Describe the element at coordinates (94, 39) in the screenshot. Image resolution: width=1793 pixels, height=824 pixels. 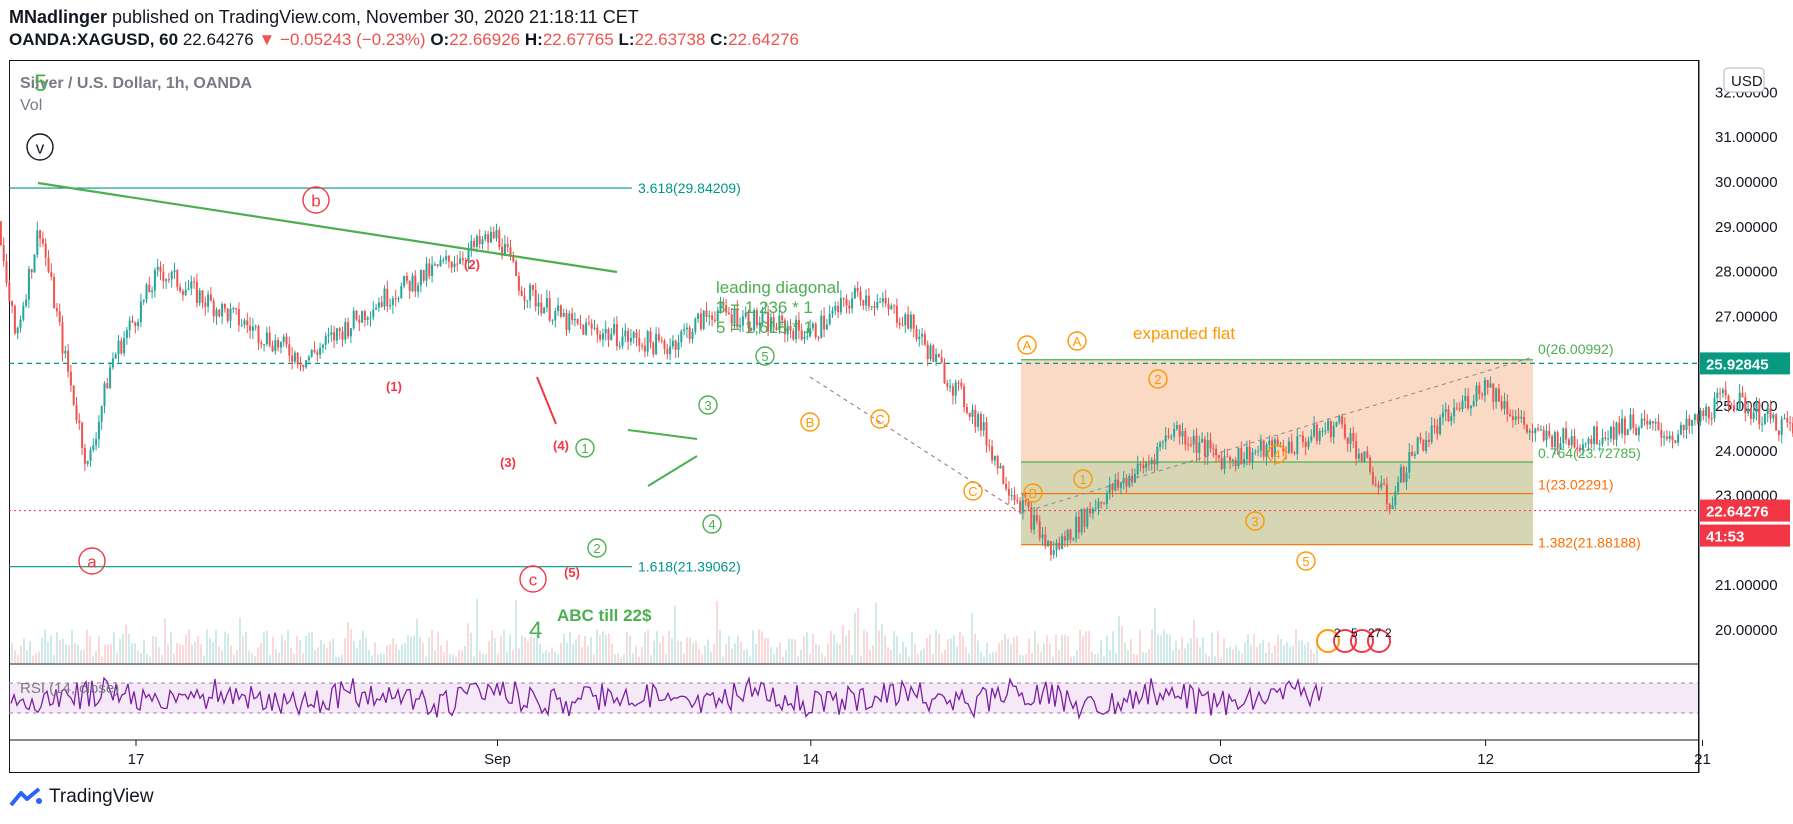
I see `symbol-label: OANDA:XAGUSD, 60` at that location.